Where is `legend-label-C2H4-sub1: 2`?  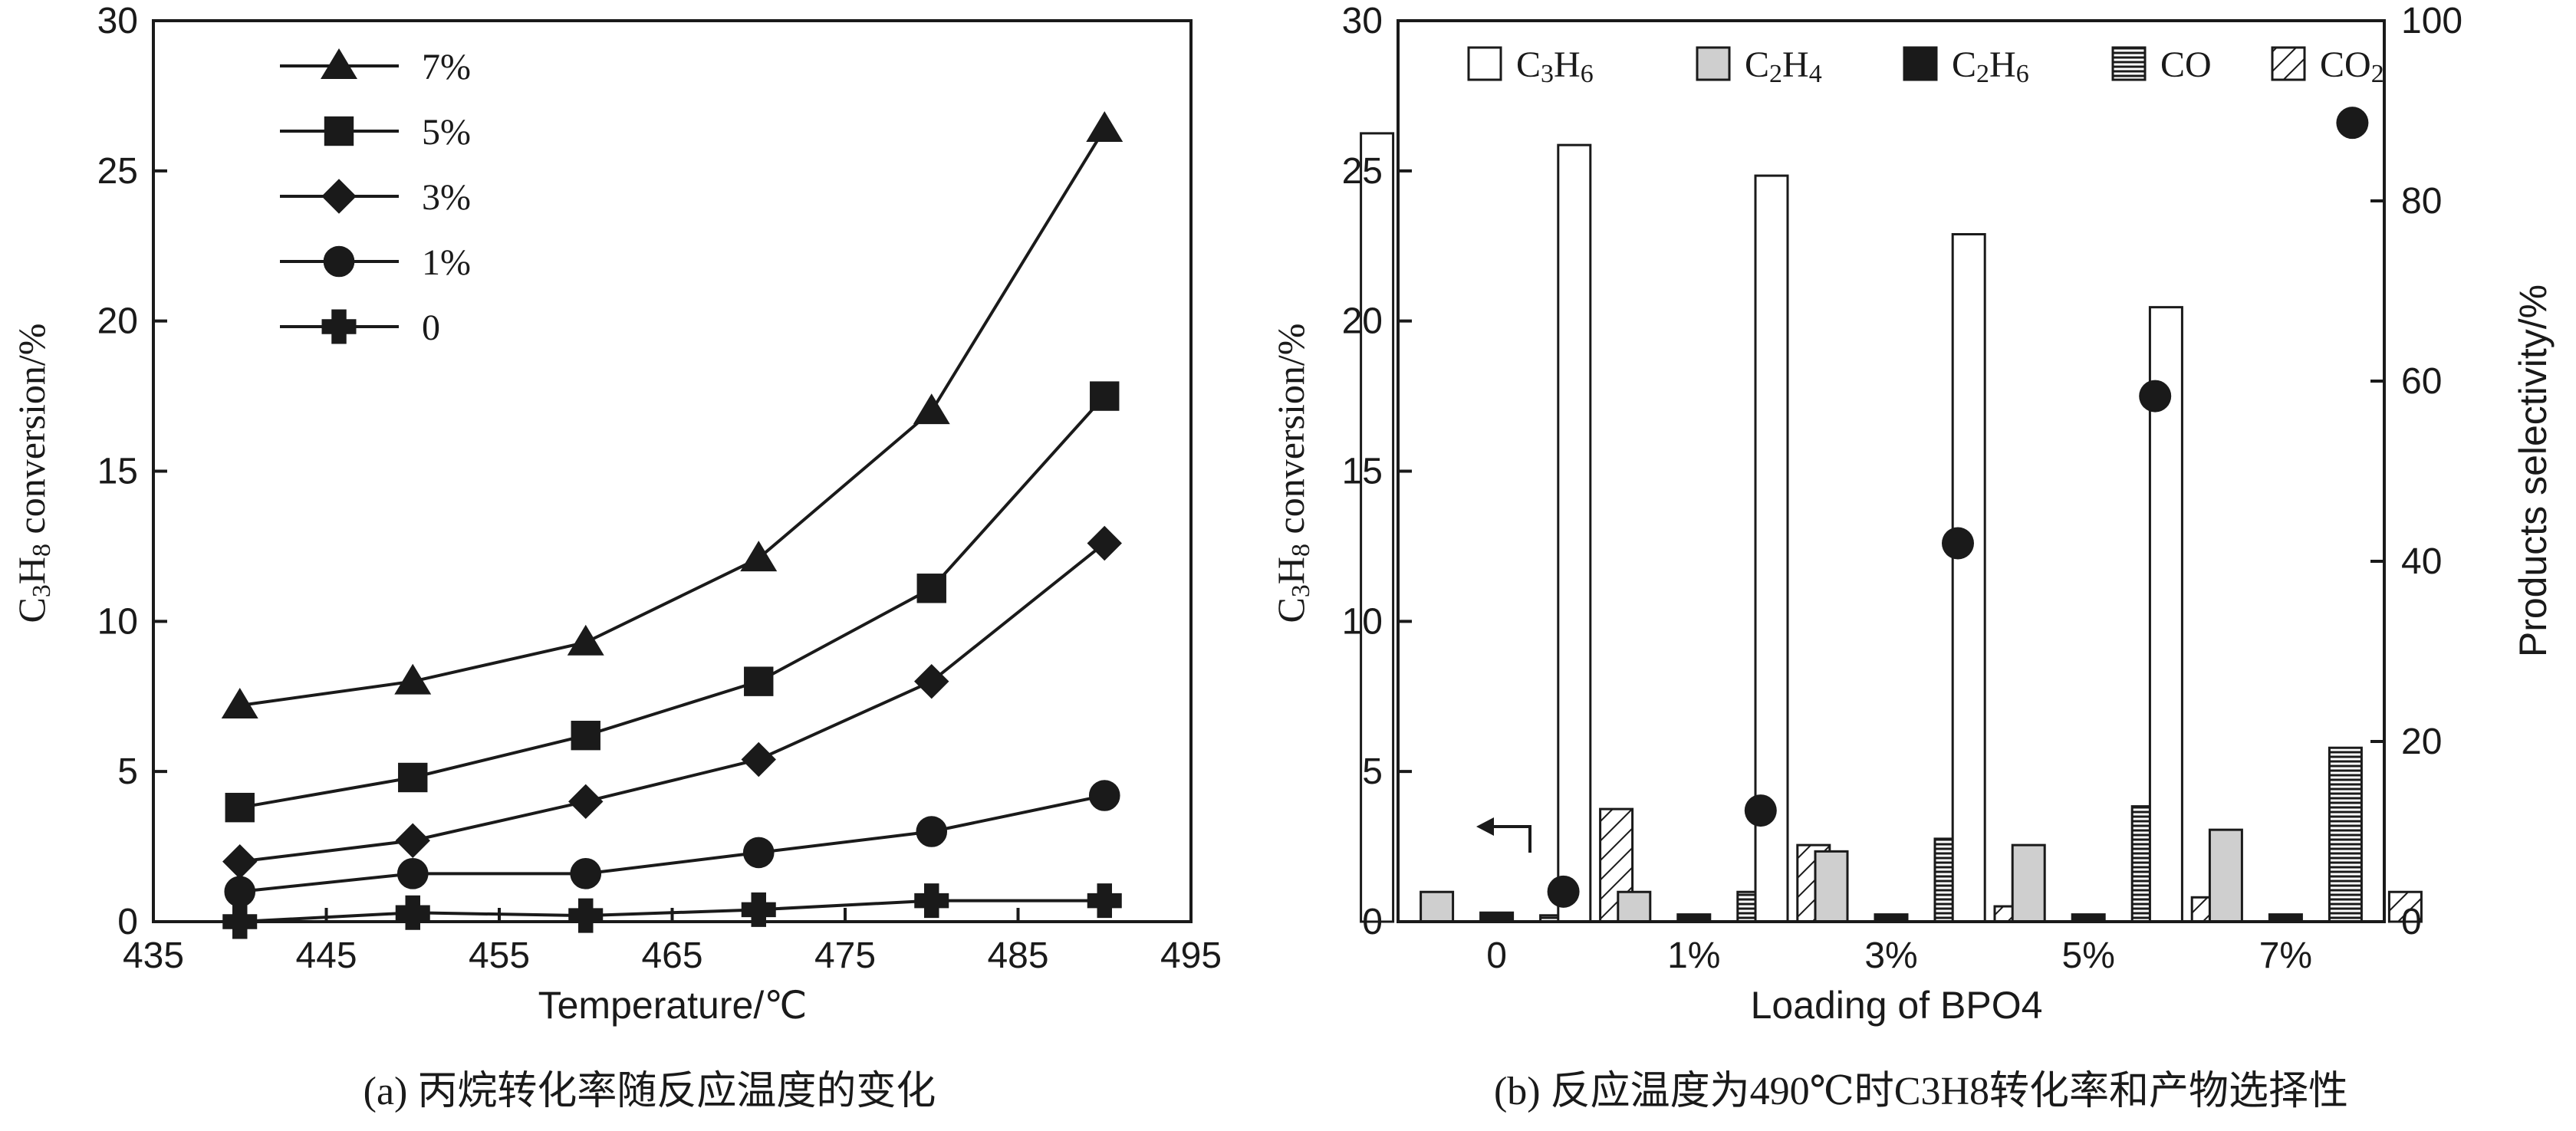
legend-label-C2H4-sub1: 2 is located at coordinates (1775, 74).